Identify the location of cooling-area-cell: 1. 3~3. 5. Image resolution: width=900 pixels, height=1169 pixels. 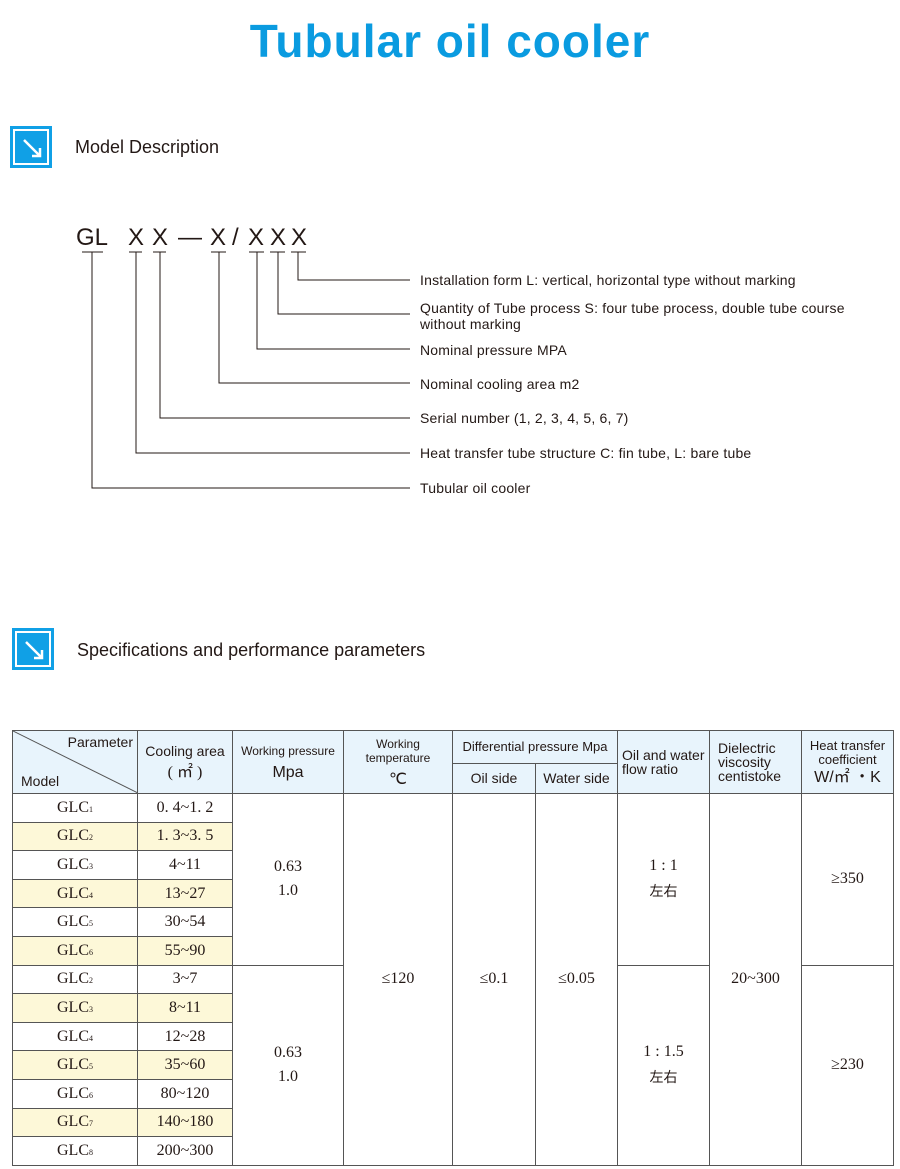
(185, 836).